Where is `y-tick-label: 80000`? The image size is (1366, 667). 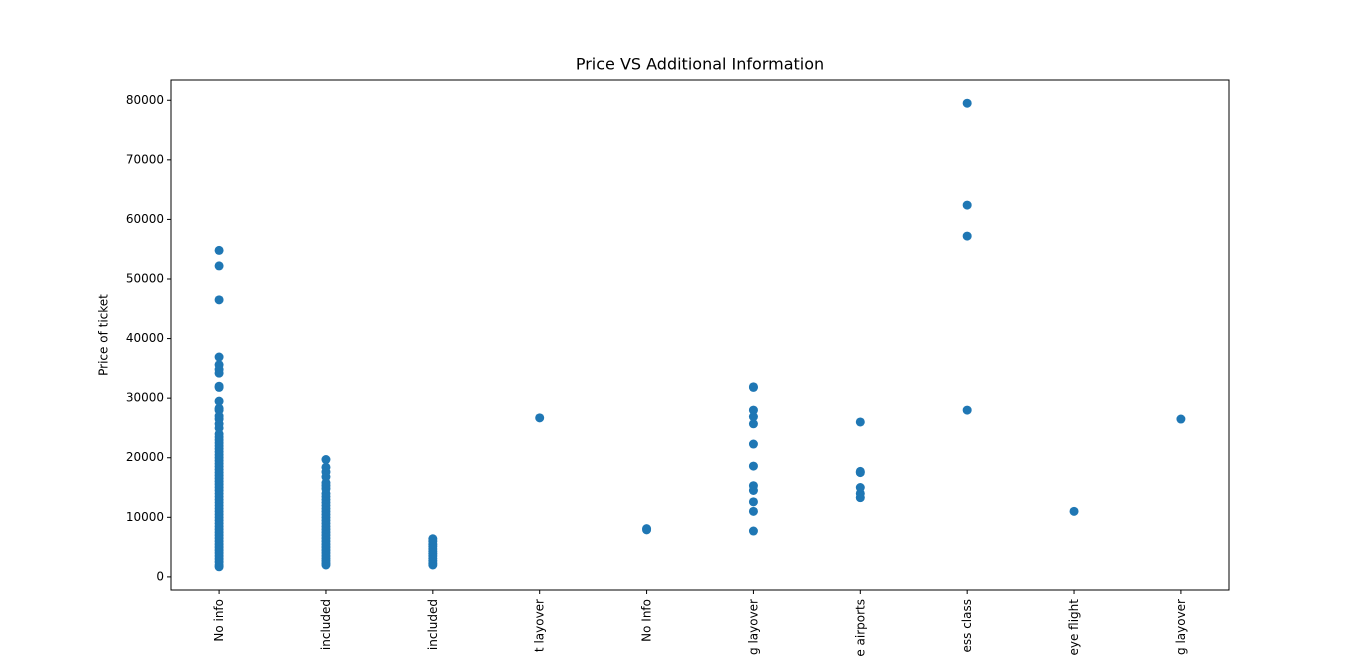 y-tick-label: 80000 is located at coordinates (145, 100).